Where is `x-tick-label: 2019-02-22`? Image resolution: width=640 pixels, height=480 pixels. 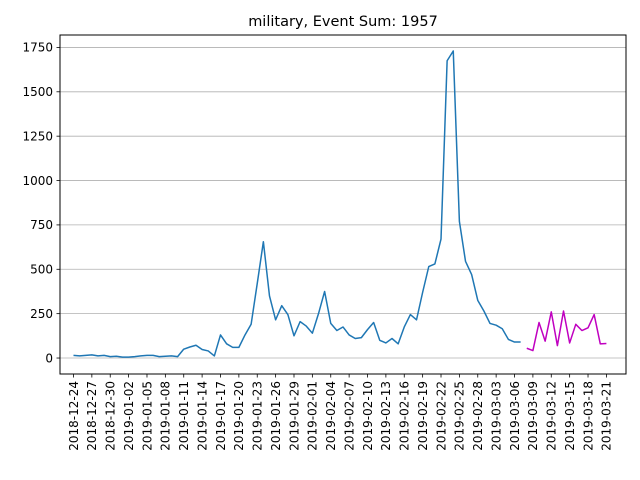
x-tick-label: 2019-02-22 is located at coordinates (441, 416).